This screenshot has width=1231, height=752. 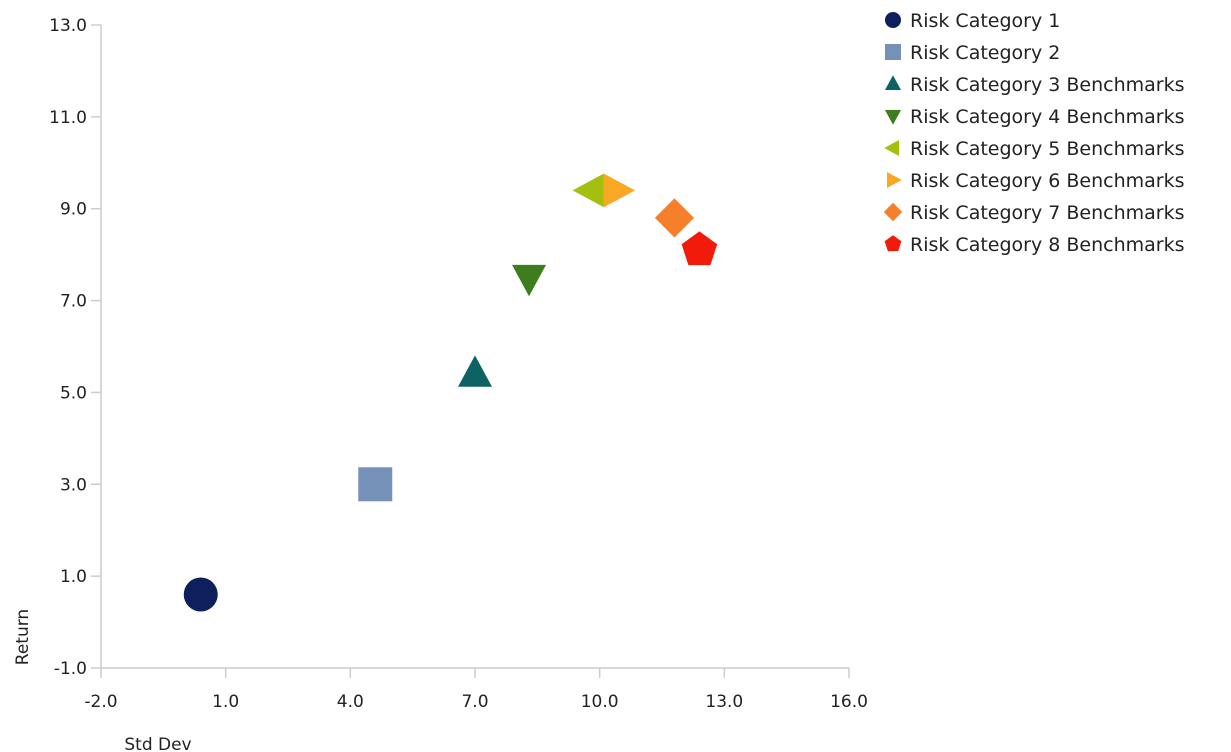 What do you see at coordinates (475, 371) in the screenshot?
I see `data-point-triangle-up` at bounding box center [475, 371].